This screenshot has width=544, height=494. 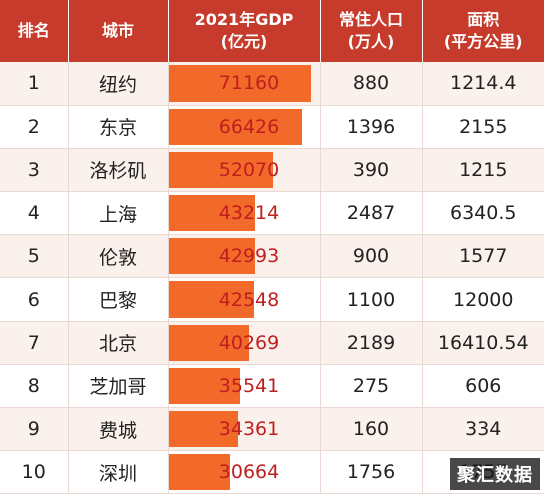 What do you see at coordinates (371, 429) in the screenshot?
I see `population-cell: 160` at bounding box center [371, 429].